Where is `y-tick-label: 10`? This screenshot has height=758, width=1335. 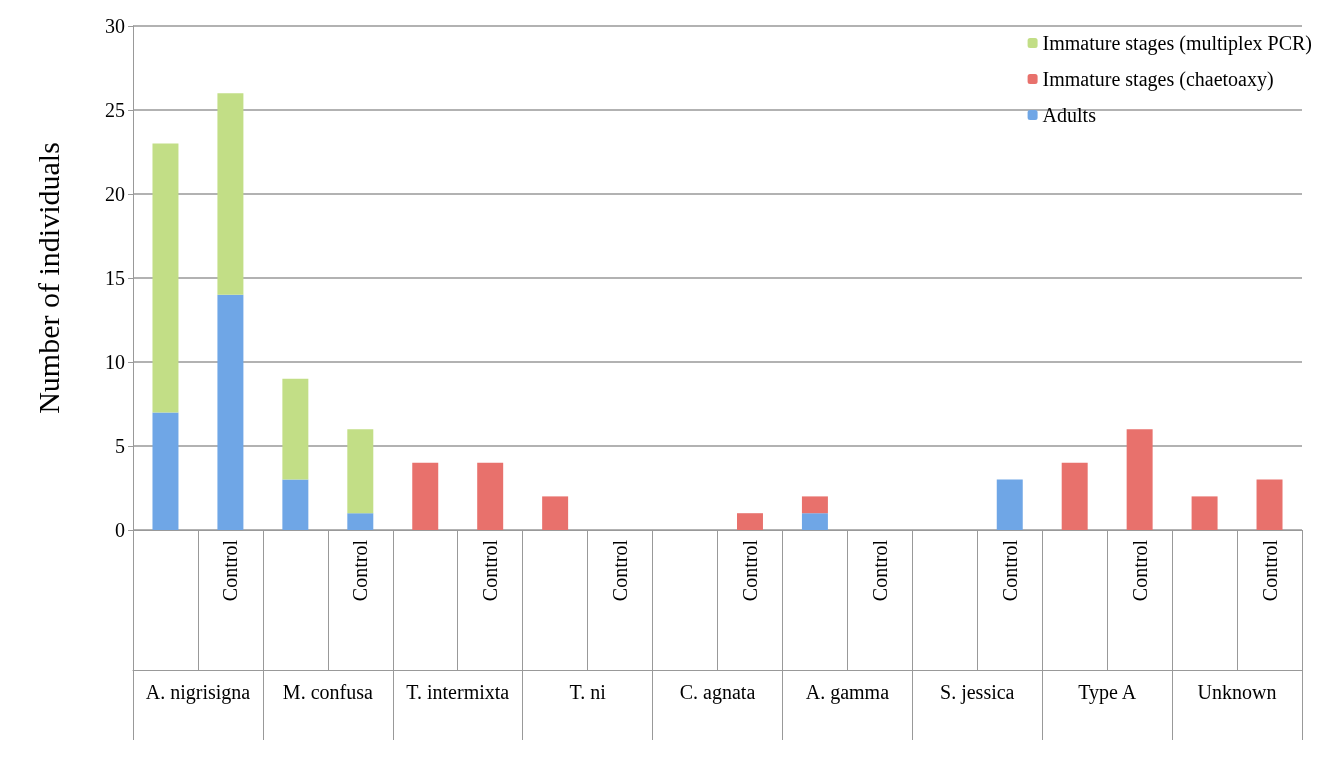 y-tick-label: 10 is located at coordinates (115, 362).